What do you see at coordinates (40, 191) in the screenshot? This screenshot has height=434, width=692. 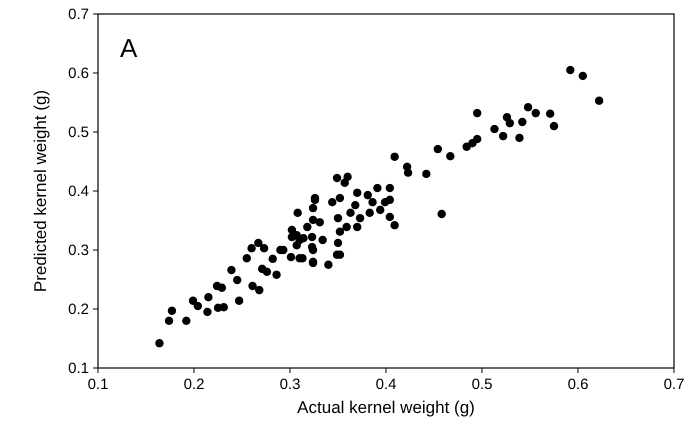 I see `y-axis-title: Predicted kernel weight (g)` at bounding box center [40, 191].